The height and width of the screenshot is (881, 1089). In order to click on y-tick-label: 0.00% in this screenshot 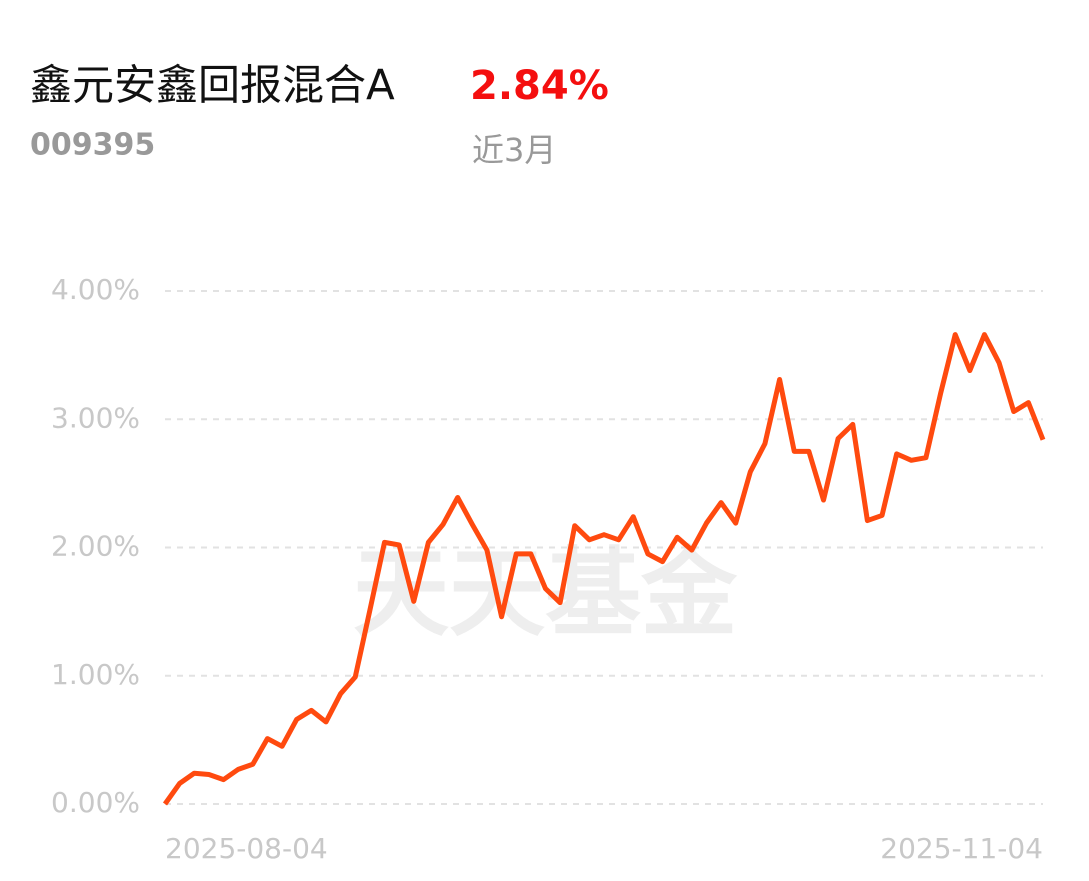, I will do `click(95, 802)`.